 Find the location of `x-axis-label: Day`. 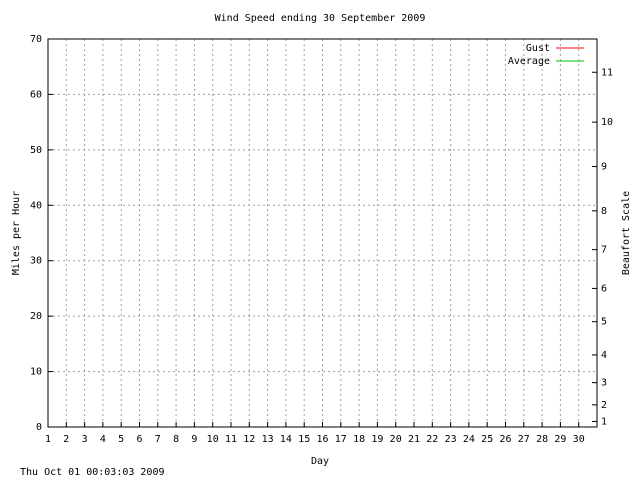

x-axis-label: Day is located at coordinates (320, 461).